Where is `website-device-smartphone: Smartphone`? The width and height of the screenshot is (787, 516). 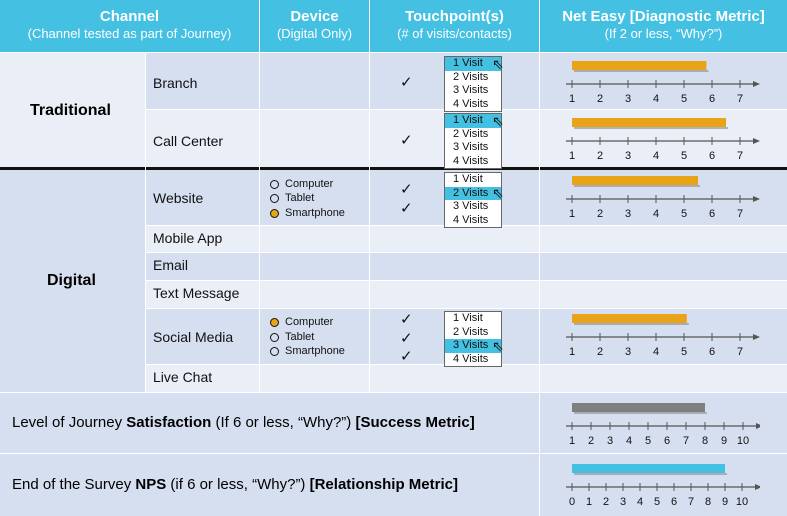 website-device-smartphone: Smartphone is located at coordinates (307, 213).